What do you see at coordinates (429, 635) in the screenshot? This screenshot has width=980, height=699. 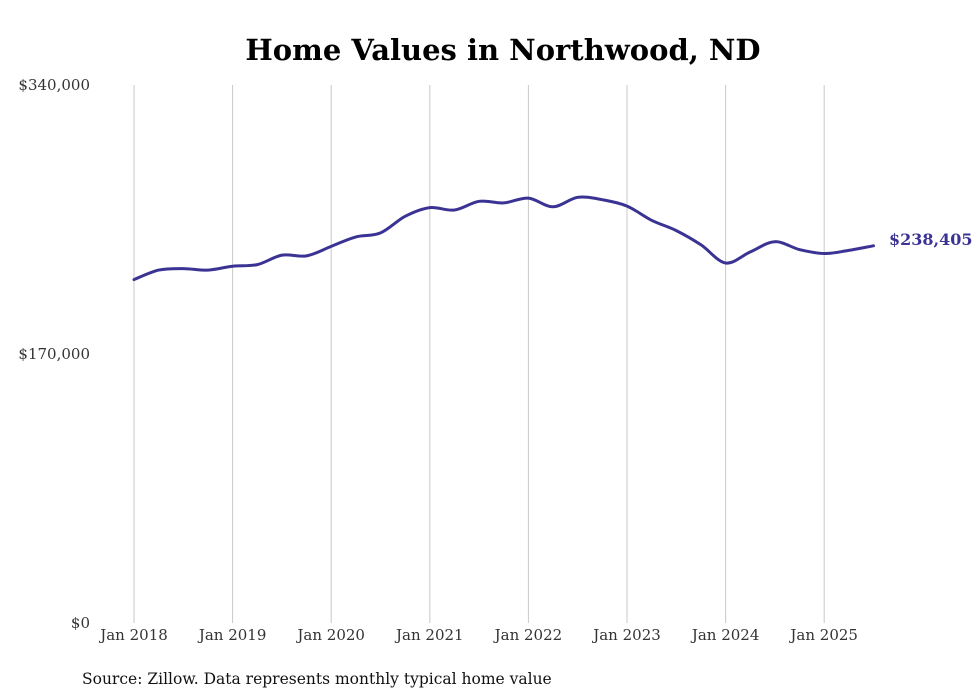 I see `x-tick-label: Jan 2021` at bounding box center [429, 635].